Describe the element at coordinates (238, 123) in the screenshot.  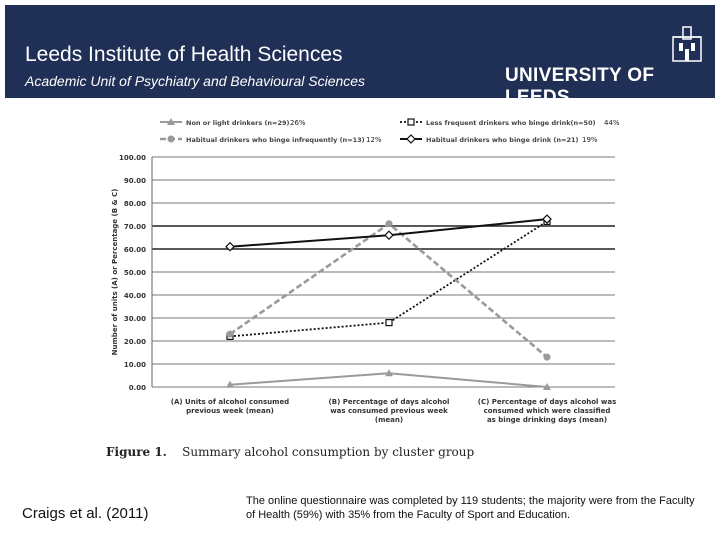
I see `legend-label: Non or light drinkers (n=29)` at that location.